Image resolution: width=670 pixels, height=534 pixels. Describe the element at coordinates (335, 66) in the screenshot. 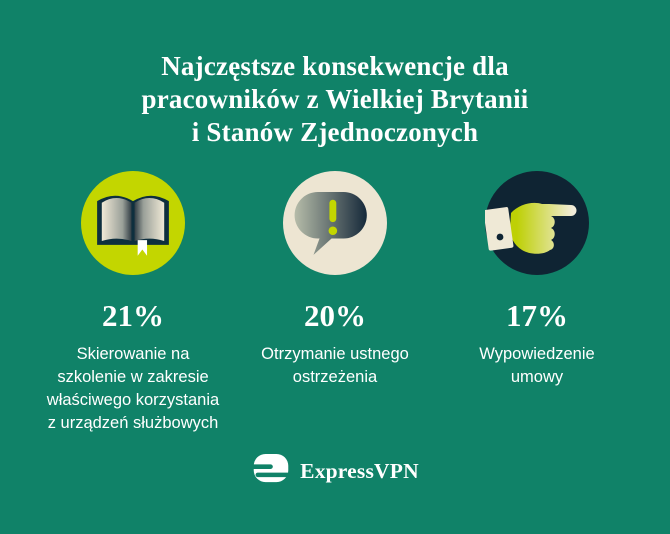

I see `title-line-1: Najczęstsze konsekwencje dla` at that location.